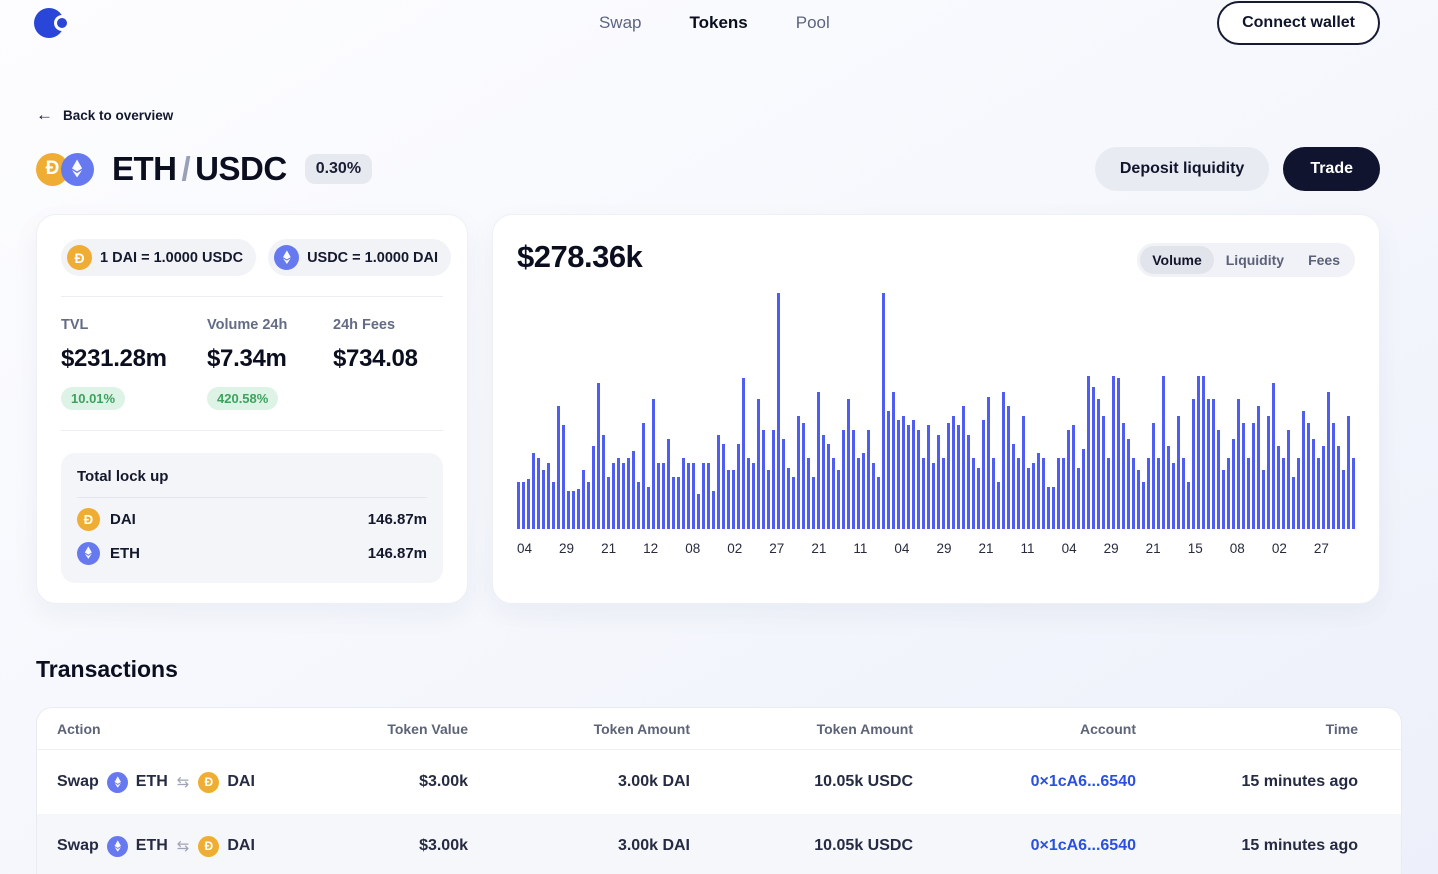 The width and height of the screenshot is (1438, 874). Describe the element at coordinates (52, 23) in the screenshot. I see `app-logo-icon` at that location.